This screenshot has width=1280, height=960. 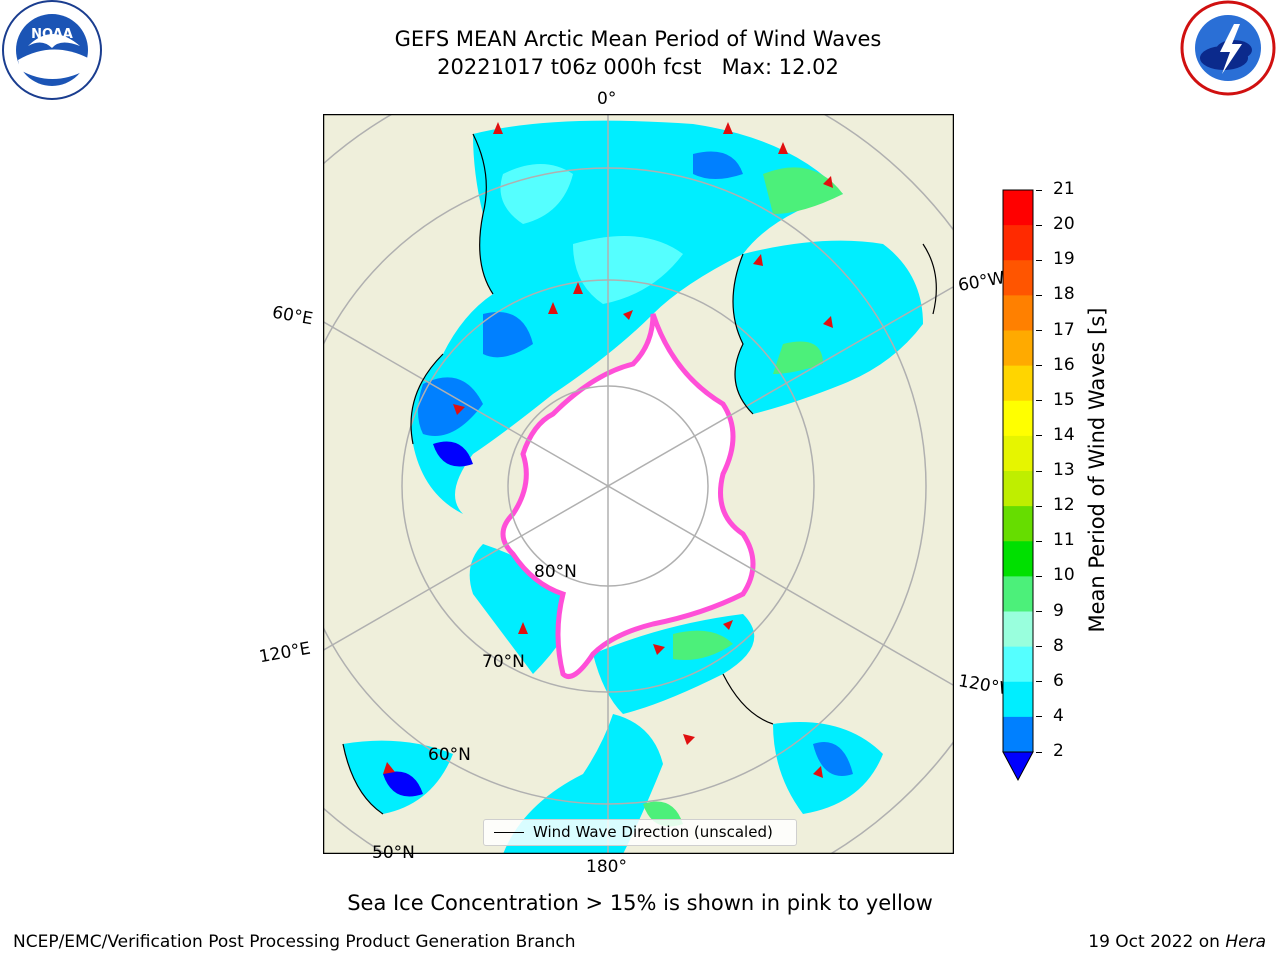 What do you see at coordinates (606, 867) in the screenshot?
I see `lon-label-180: 180°` at bounding box center [606, 867].